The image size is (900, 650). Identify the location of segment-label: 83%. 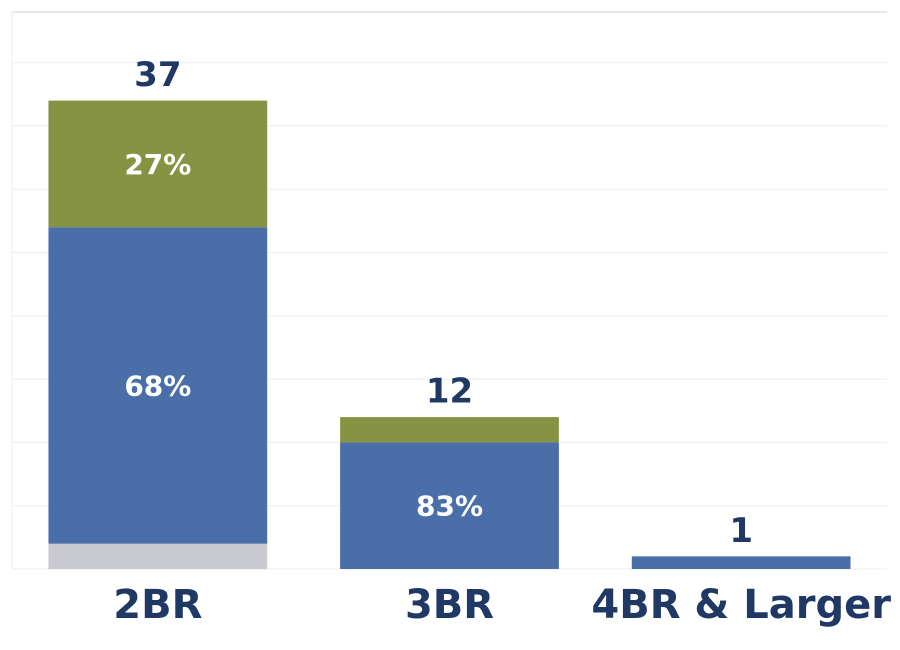
(449, 506).